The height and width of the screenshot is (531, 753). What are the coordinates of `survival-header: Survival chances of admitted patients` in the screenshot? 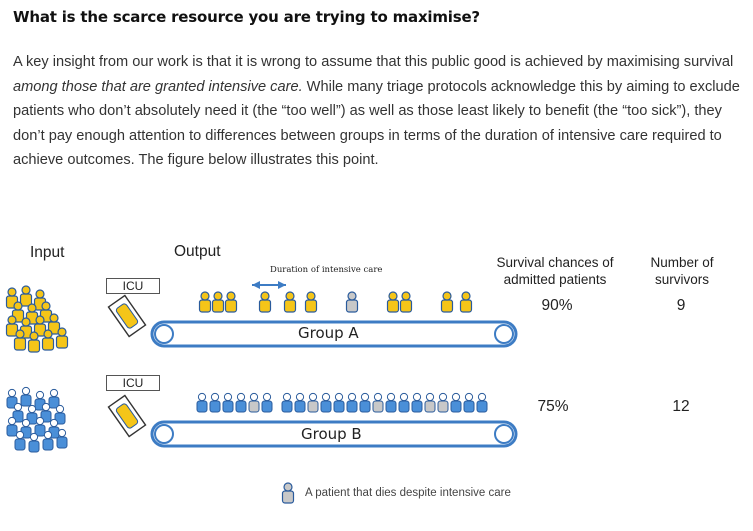 It's located at (555, 271).